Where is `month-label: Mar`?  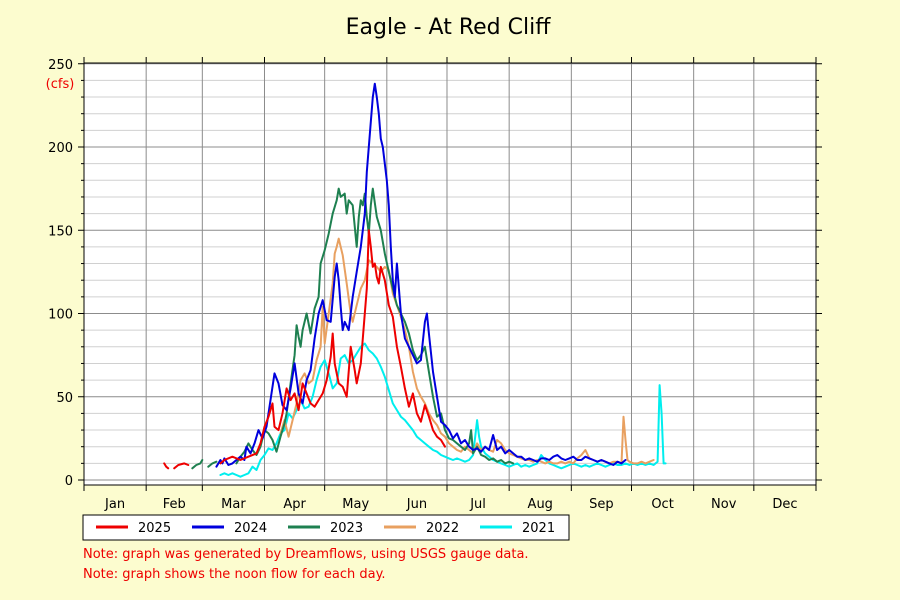 month-label: Mar is located at coordinates (233, 504).